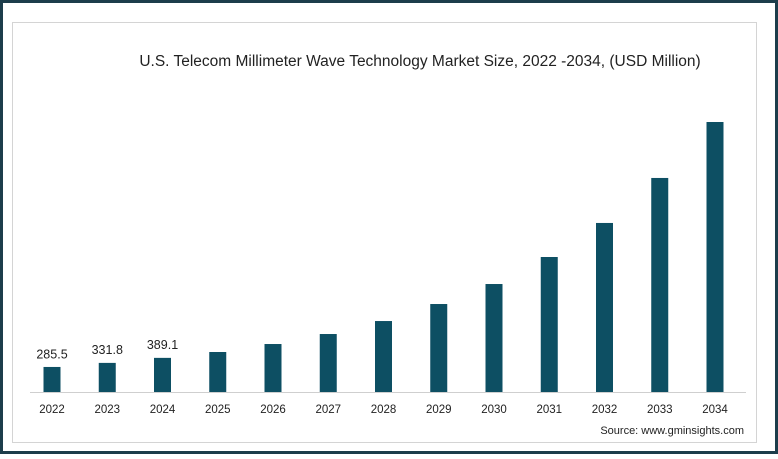 The height and width of the screenshot is (459, 778). I want to click on data-label: 389.1, so click(162, 345).